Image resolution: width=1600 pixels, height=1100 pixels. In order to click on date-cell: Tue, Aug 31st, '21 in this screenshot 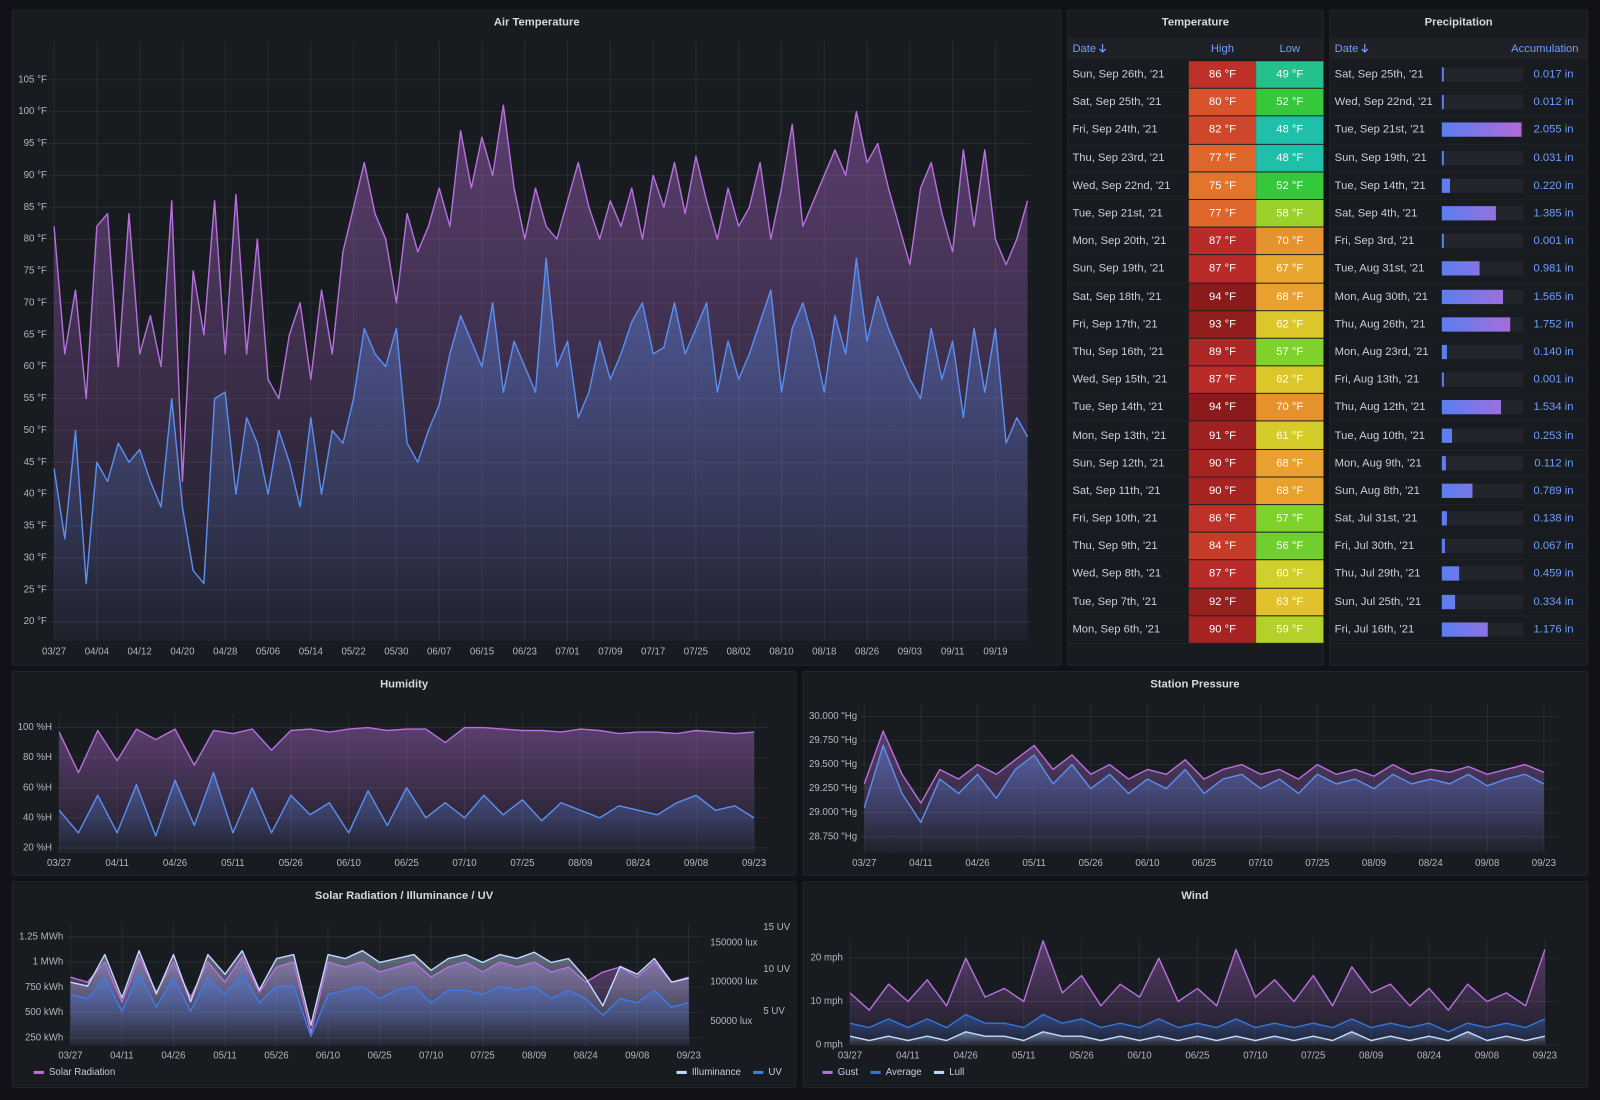, I will do `click(1379, 268)`.